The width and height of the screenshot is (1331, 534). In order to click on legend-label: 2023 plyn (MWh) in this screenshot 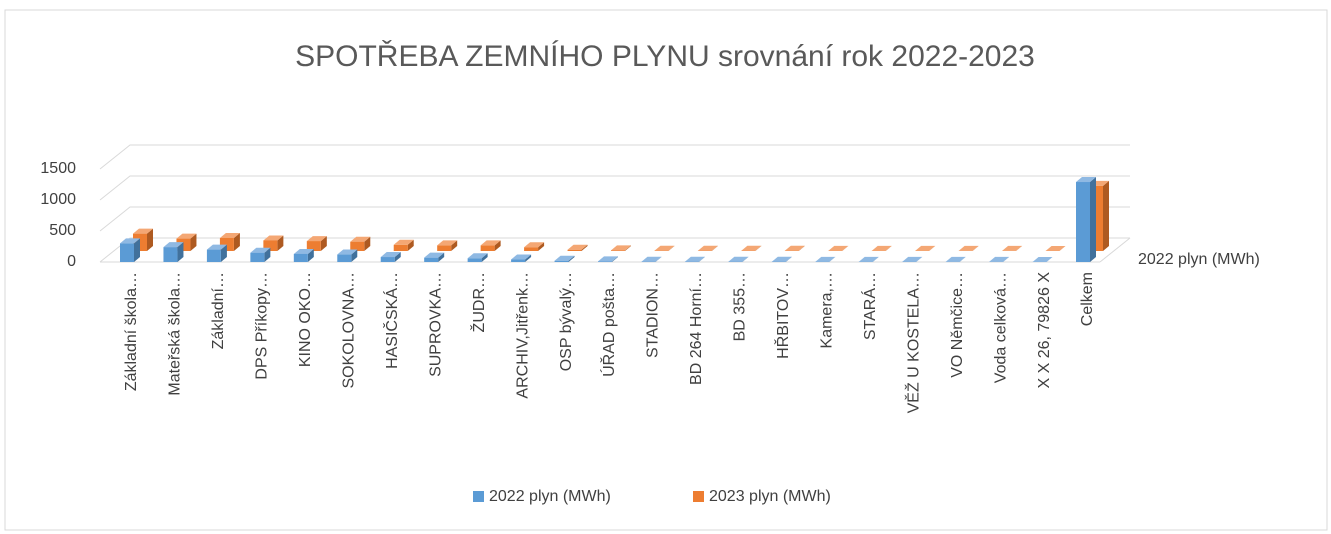, I will do `click(770, 496)`.